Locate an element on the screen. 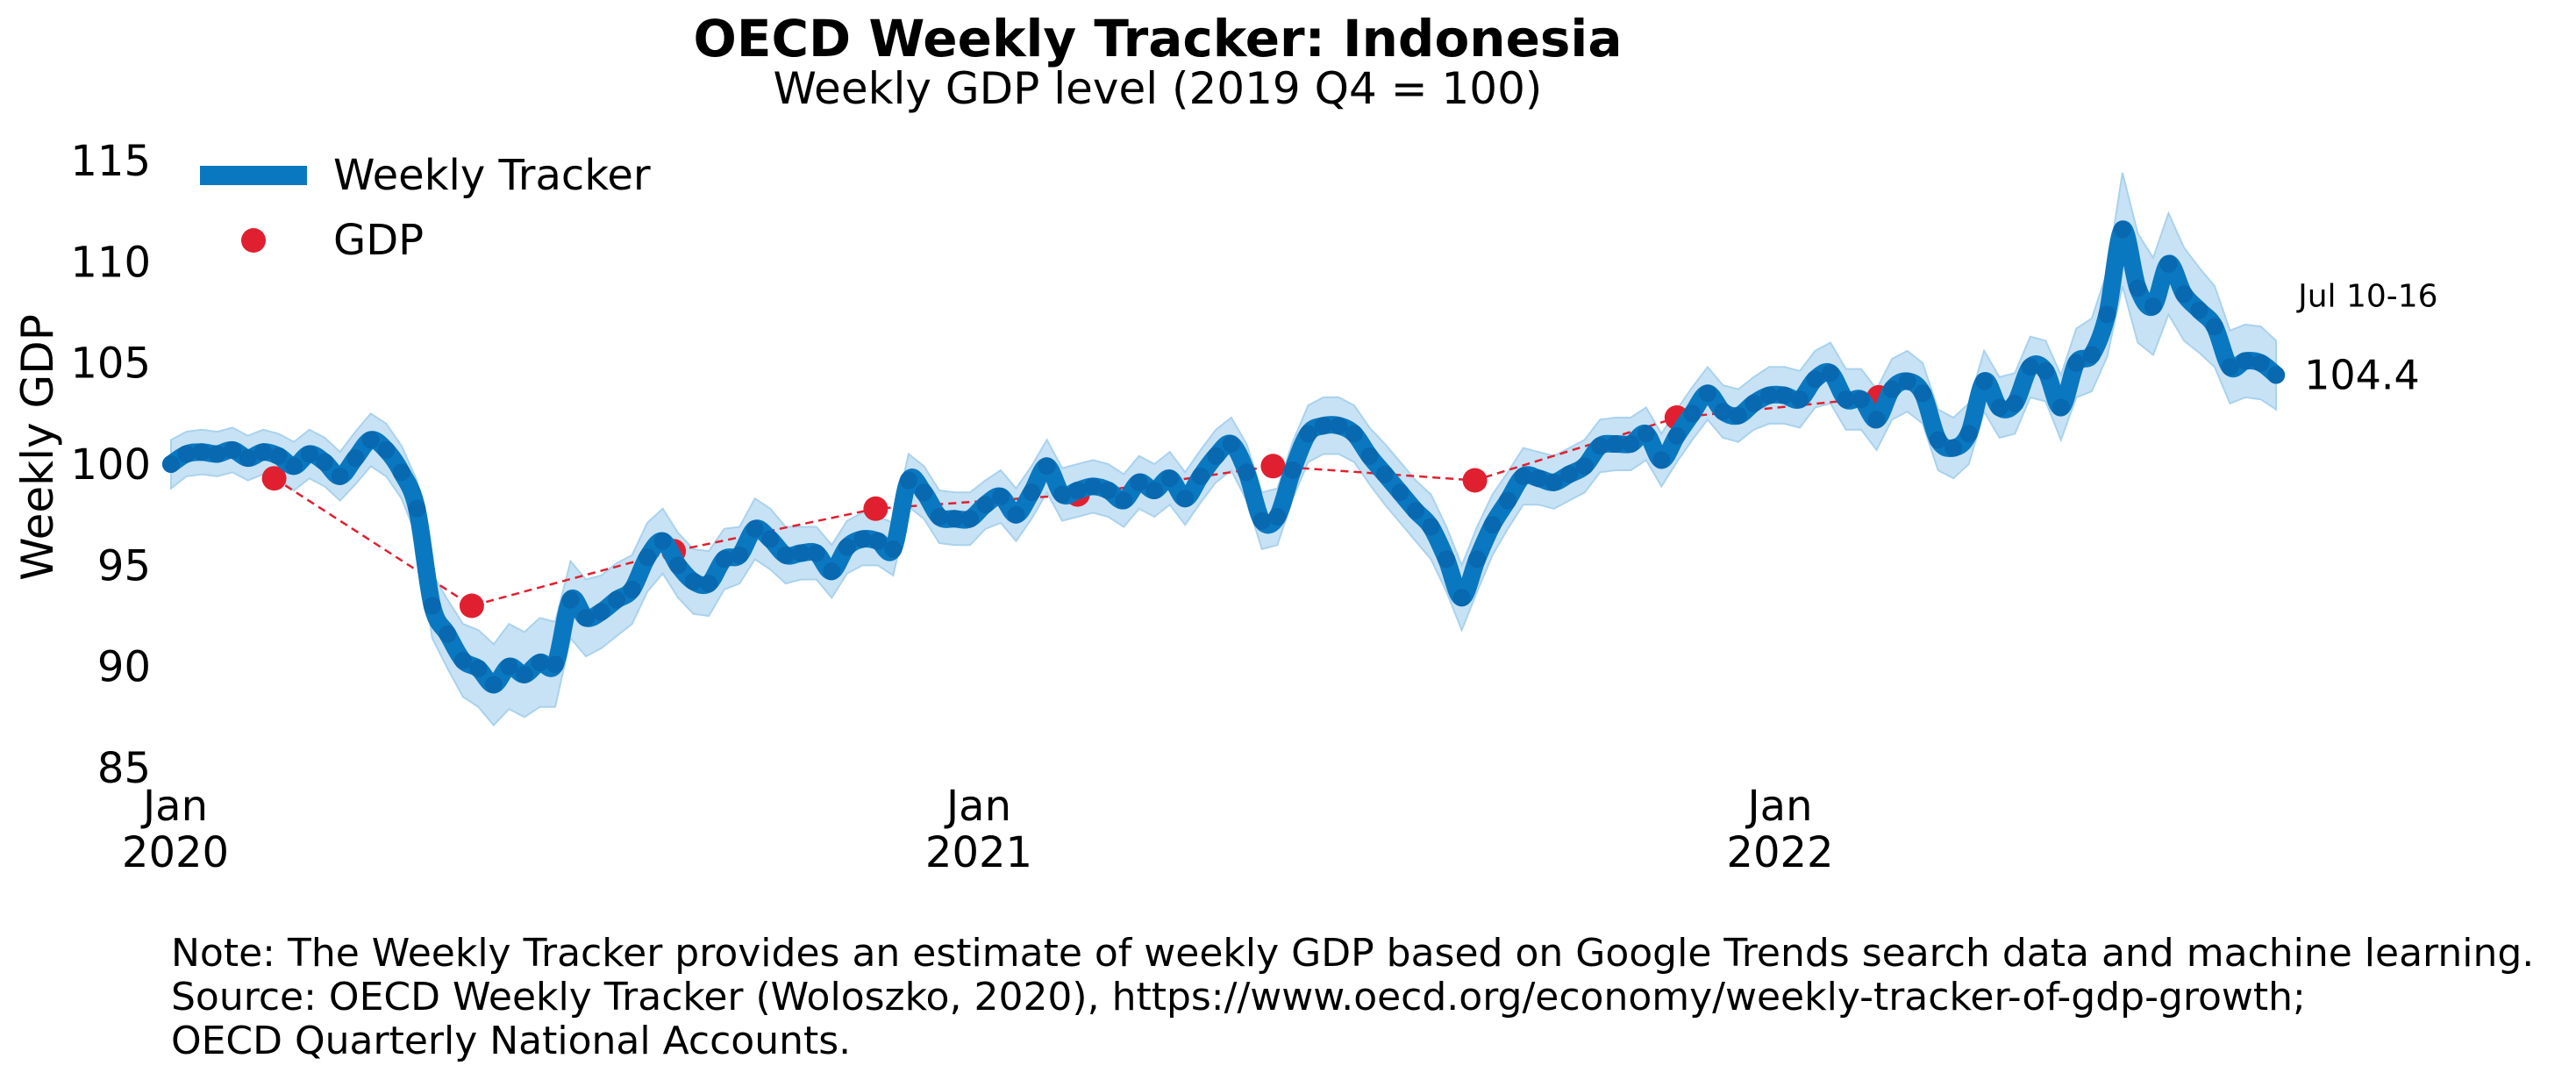 The width and height of the screenshot is (2576, 1080). y-tick-label: 100 is located at coordinates (111, 465).